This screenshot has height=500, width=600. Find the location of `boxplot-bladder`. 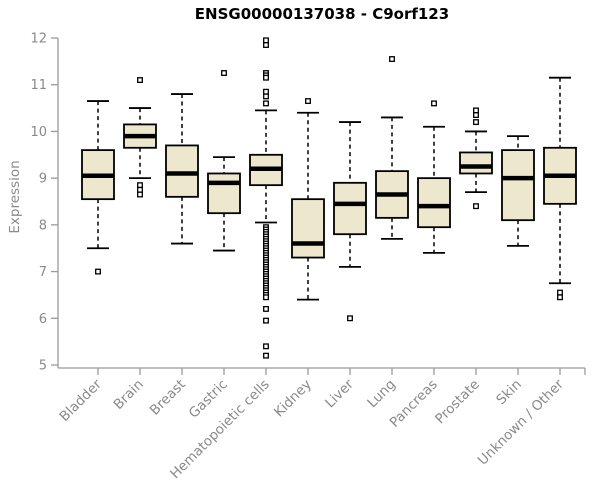

boxplot-bladder is located at coordinates (98, 187).